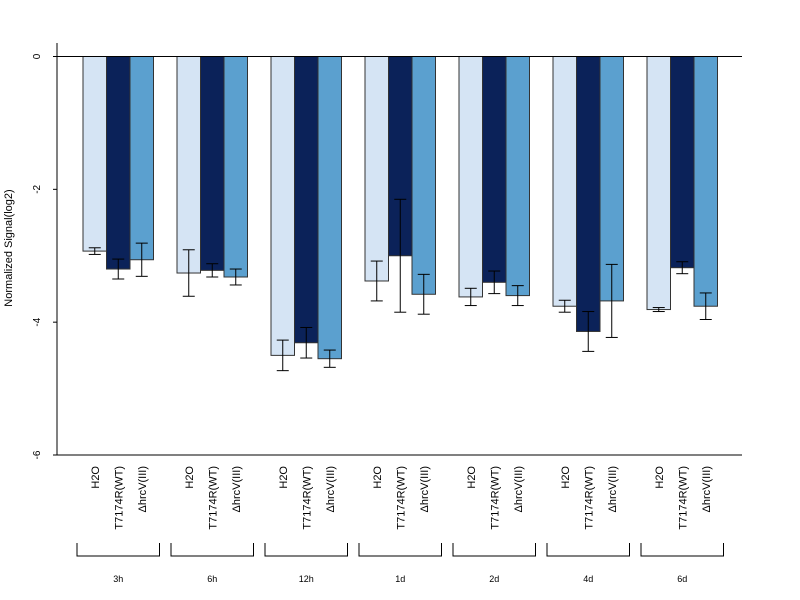 The width and height of the screenshot is (800, 600). Describe the element at coordinates (306, 579) in the screenshot. I see `group-label: 12h` at that location.